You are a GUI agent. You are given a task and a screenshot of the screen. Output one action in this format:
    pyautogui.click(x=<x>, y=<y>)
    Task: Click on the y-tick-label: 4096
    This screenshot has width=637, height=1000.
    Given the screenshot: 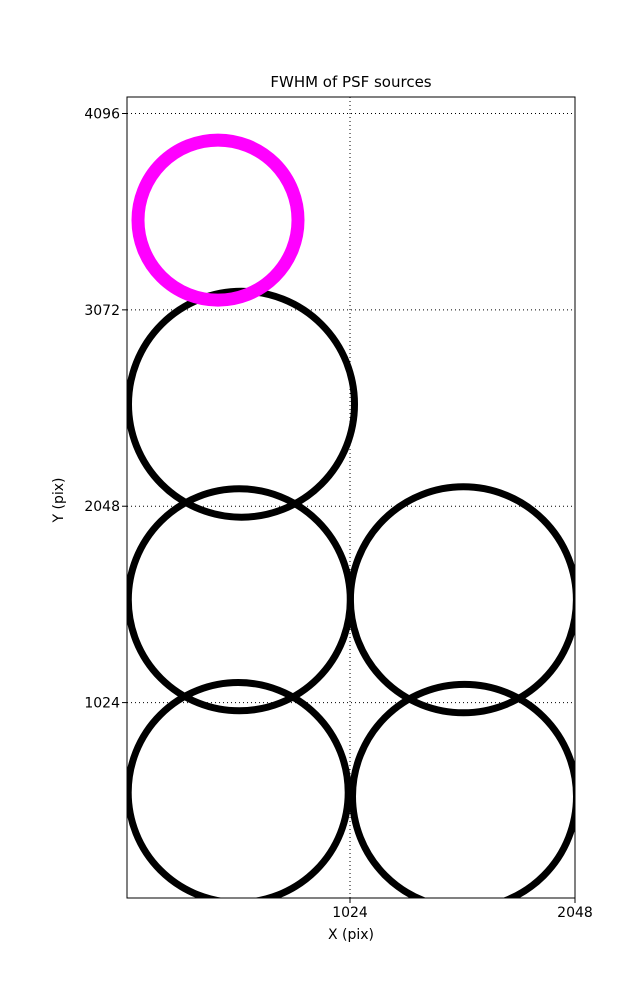 What is the action you would take?
    pyautogui.click(x=102, y=114)
    